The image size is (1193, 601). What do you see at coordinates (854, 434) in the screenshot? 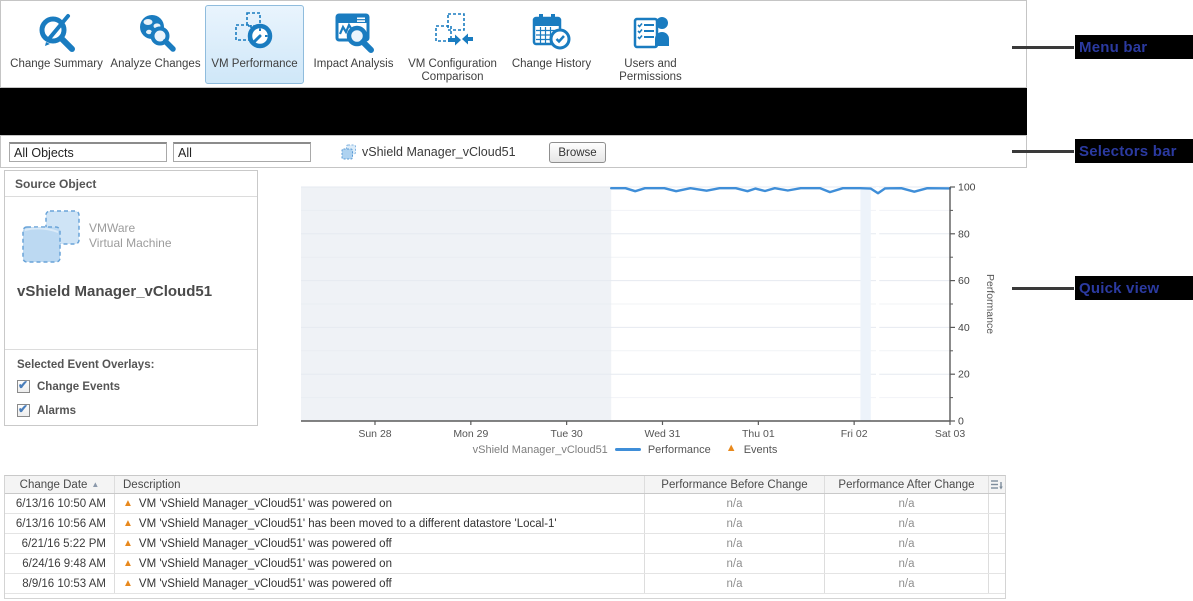
I see `svg-text: Fri 02` at bounding box center [854, 434].